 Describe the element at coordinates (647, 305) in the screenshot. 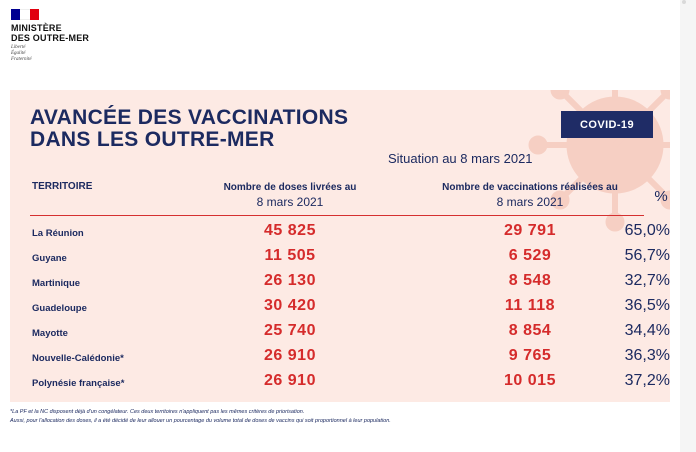

I see `percent-value: 36,5%` at that location.